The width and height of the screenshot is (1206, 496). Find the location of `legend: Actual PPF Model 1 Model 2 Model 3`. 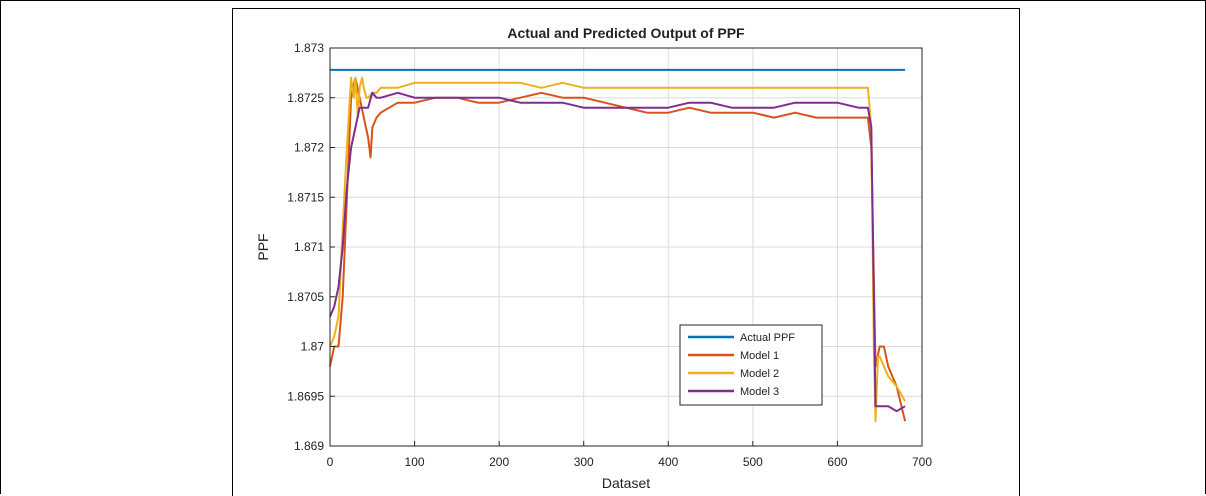

legend: Actual PPF Model 1 Model 2 Model 3 is located at coordinates (751, 365).